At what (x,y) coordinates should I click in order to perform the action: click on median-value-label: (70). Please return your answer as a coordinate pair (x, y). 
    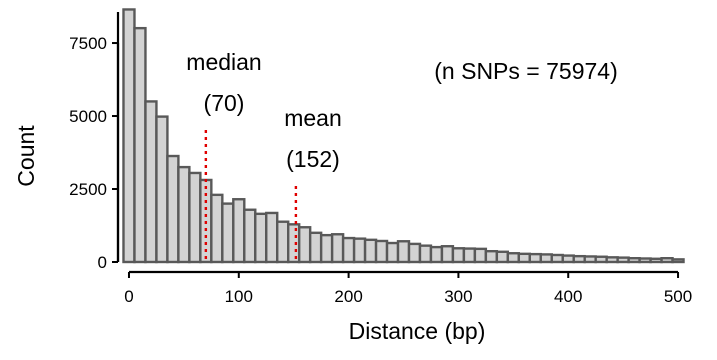
    Looking at the image, I should click on (224, 103).